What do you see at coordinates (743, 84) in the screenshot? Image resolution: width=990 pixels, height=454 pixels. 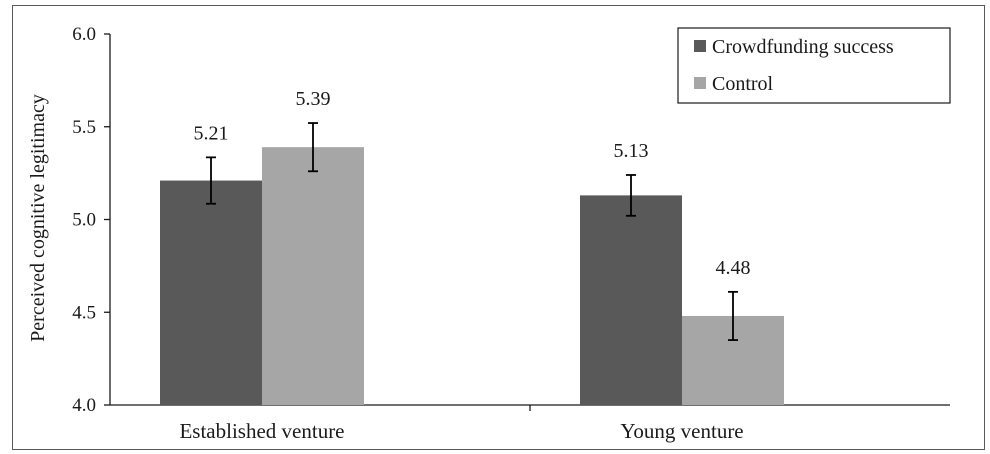 I see `legend-label-control: Control` at bounding box center [743, 84].